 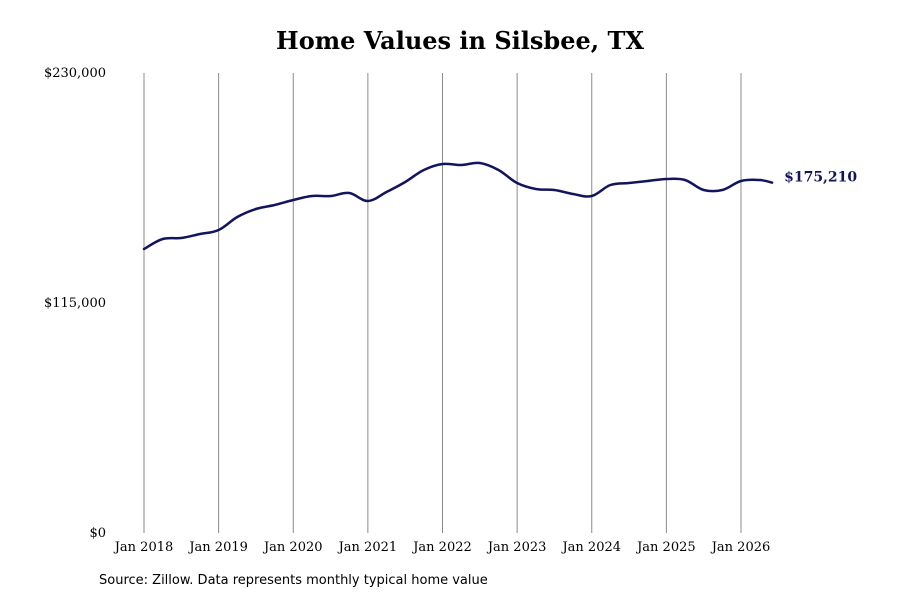 What do you see at coordinates (665, 547) in the screenshot?
I see `x-tick-label: Jan 2025` at bounding box center [665, 547].